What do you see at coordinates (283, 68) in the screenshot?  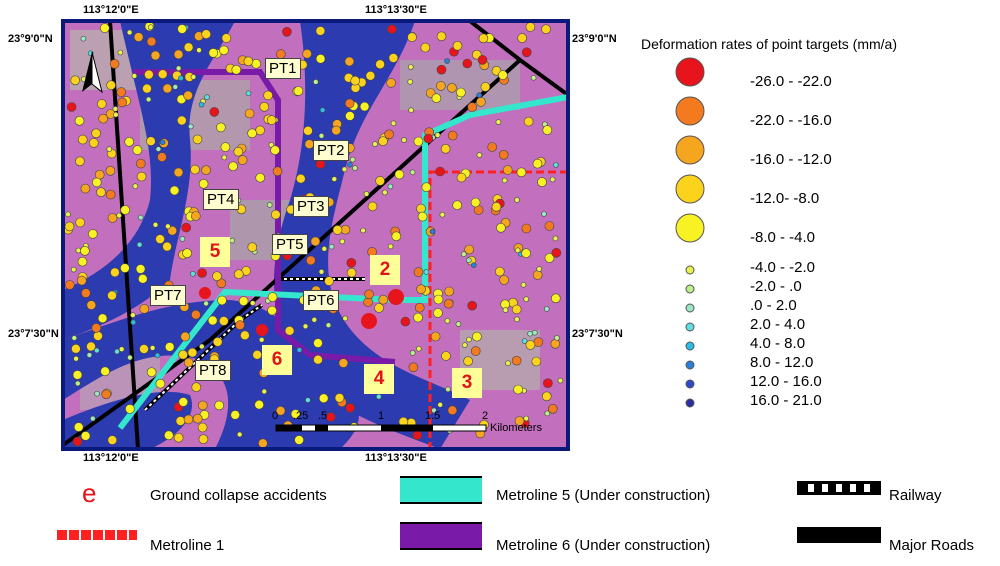 I see `pt-label: PT1` at bounding box center [283, 68].